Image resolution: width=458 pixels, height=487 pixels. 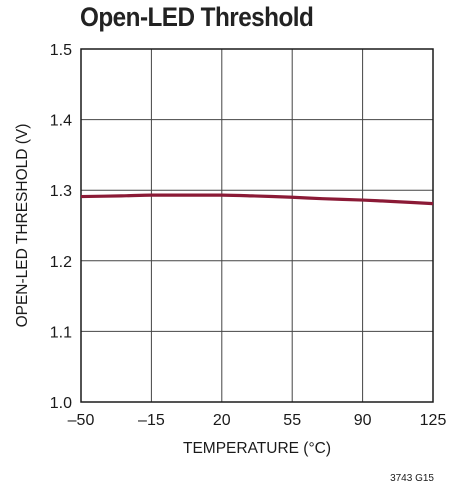 What do you see at coordinates (81, 420) in the screenshot?
I see `x-tick-label: –50` at bounding box center [81, 420].